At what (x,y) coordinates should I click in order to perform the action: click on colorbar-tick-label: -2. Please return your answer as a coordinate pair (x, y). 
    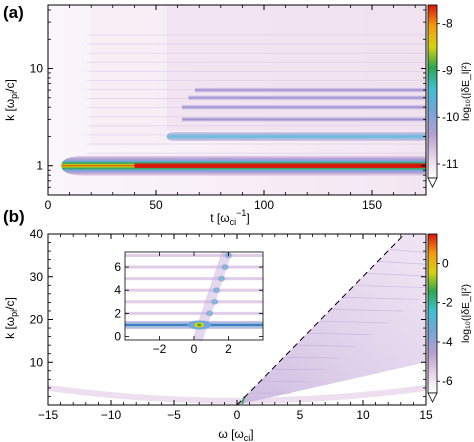
    Looking at the image, I should click on (447, 303).